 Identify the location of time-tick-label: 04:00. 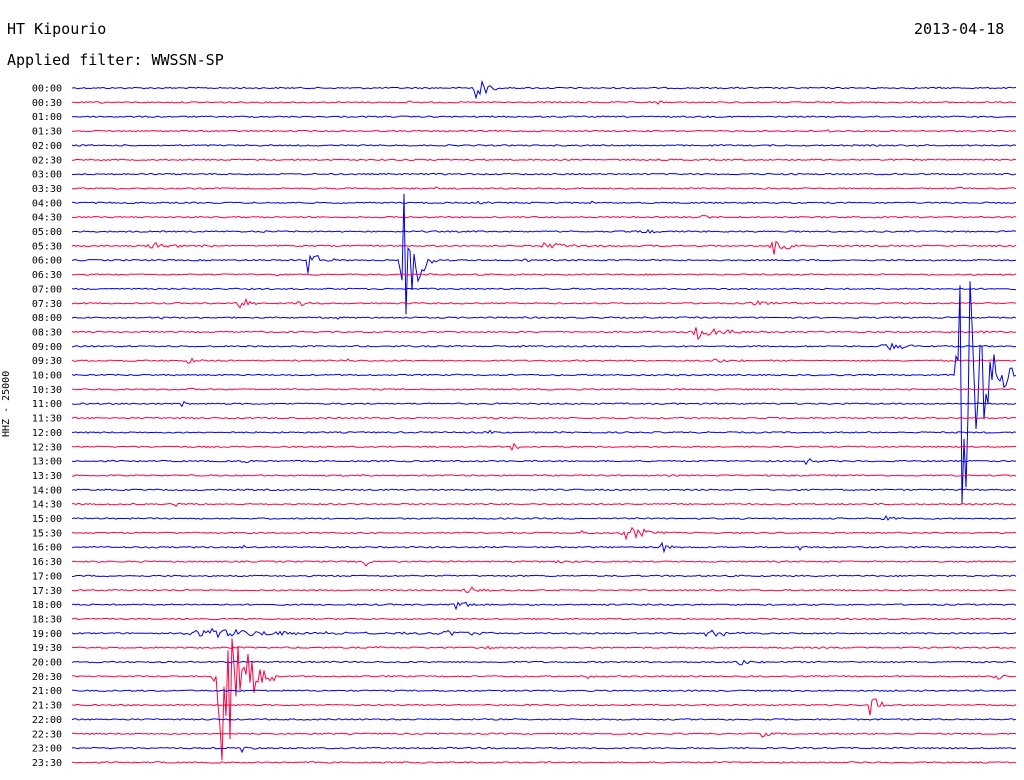
(47, 203).